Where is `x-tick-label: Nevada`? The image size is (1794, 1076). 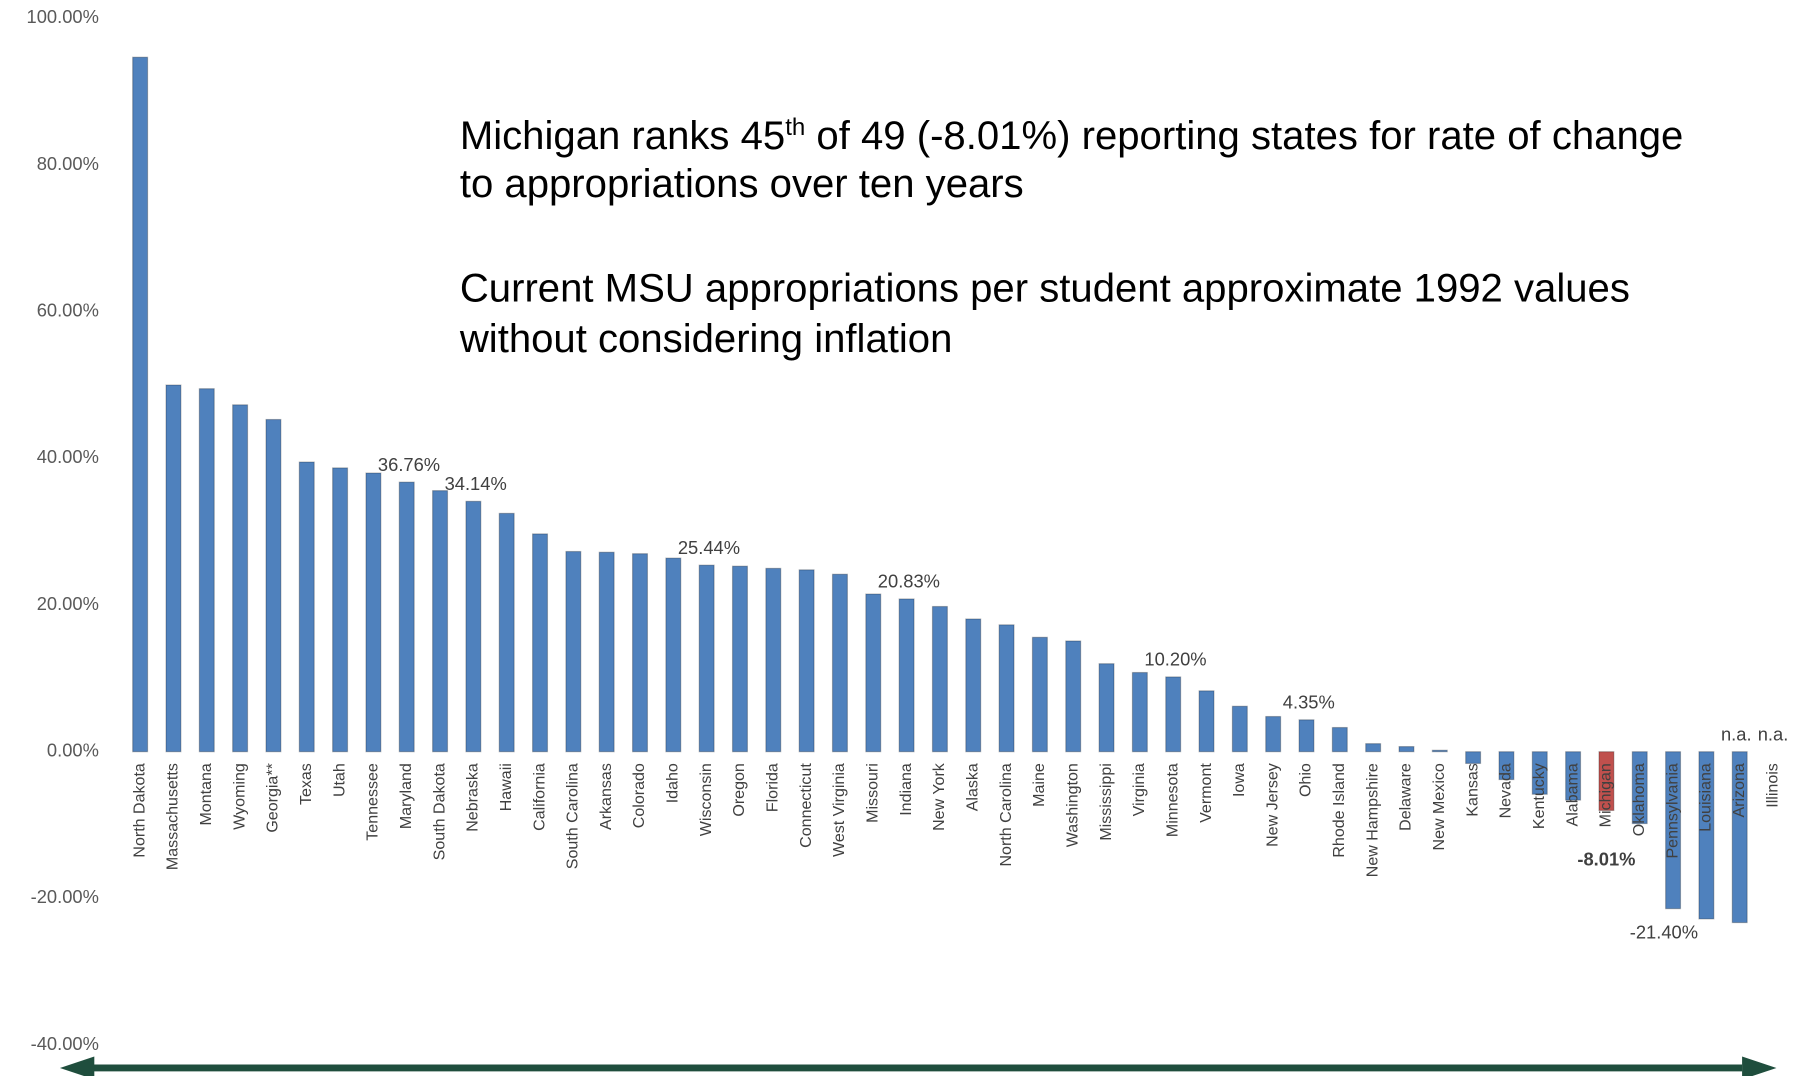
x-tick-label: Nevada is located at coordinates (1506, 790).